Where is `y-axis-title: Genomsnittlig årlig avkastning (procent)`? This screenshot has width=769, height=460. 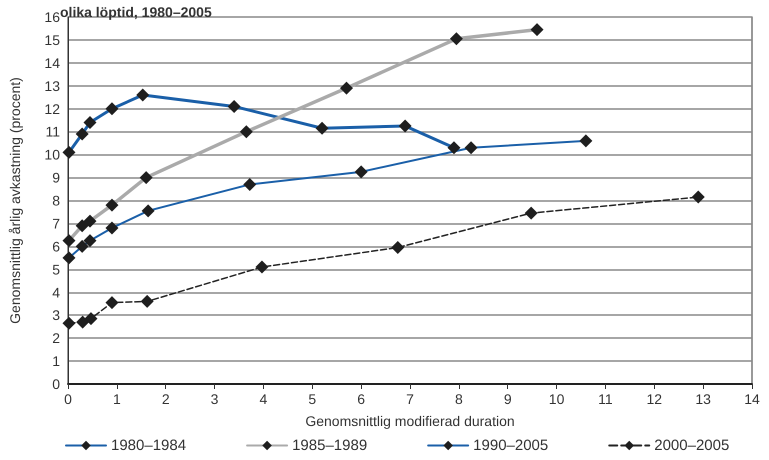 y-axis-title: Genomsnittlig årlig avkastning (procent) is located at coordinates (15, 200).